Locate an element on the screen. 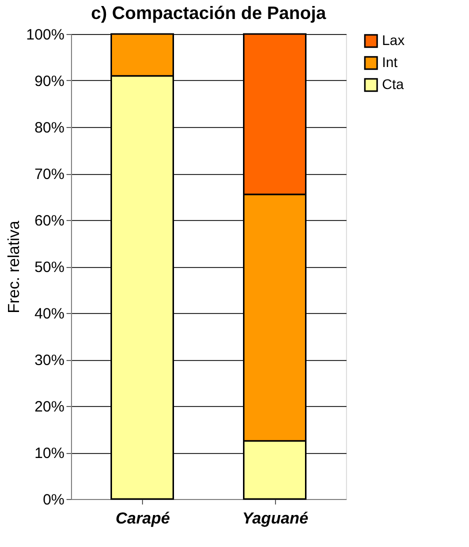 The width and height of the screenshot is (469, 547). y-tick-label: 20% is located at coordinates (49, 407).